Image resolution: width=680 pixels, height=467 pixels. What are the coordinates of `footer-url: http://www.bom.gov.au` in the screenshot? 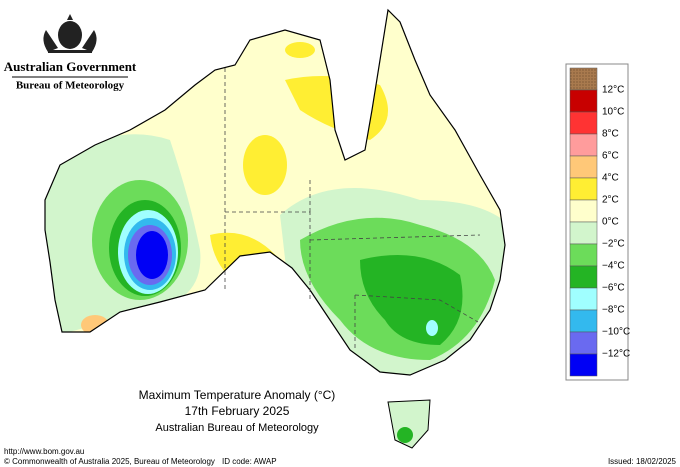 It's located at (44, 451).